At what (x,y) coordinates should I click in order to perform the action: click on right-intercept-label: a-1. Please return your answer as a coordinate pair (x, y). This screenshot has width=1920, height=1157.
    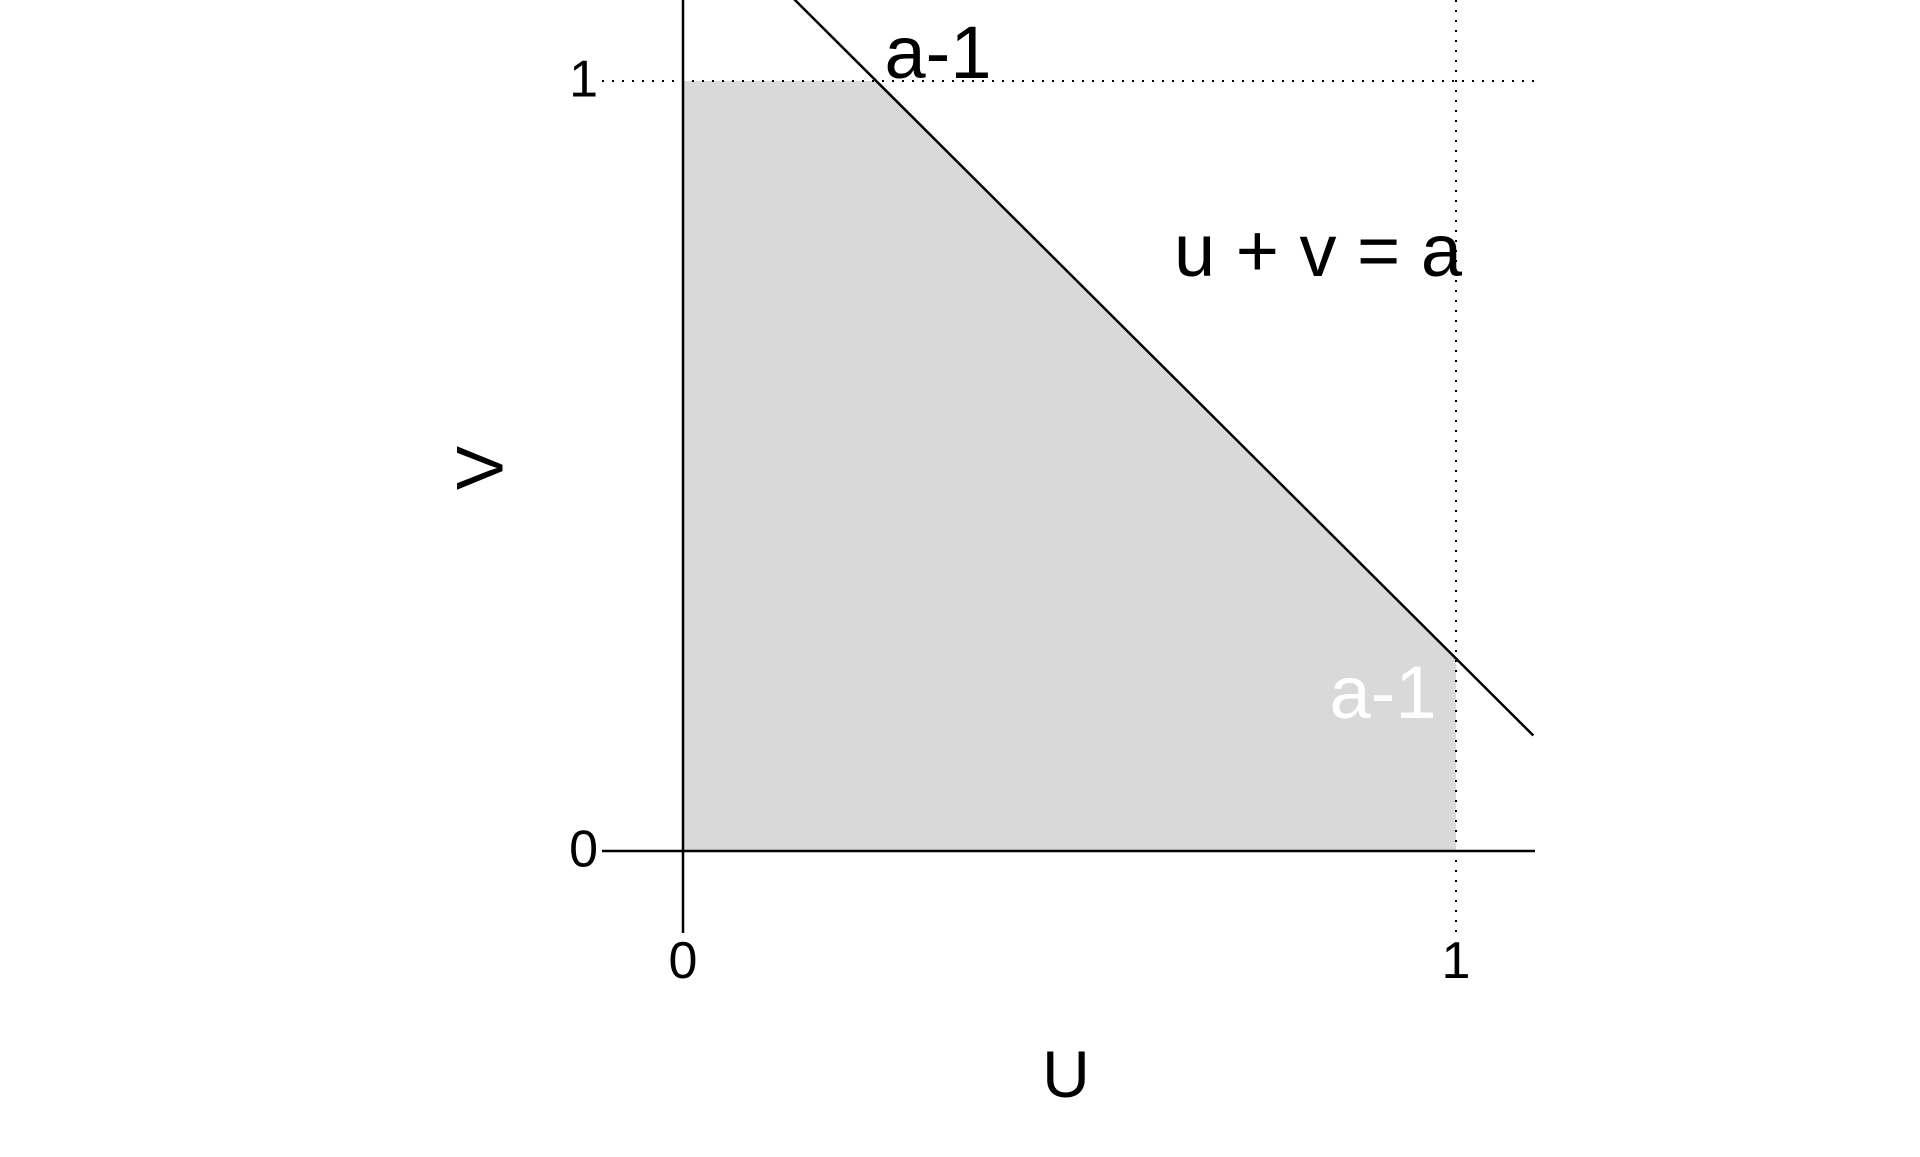
    Looking at the image, I should click on (1383, 692).